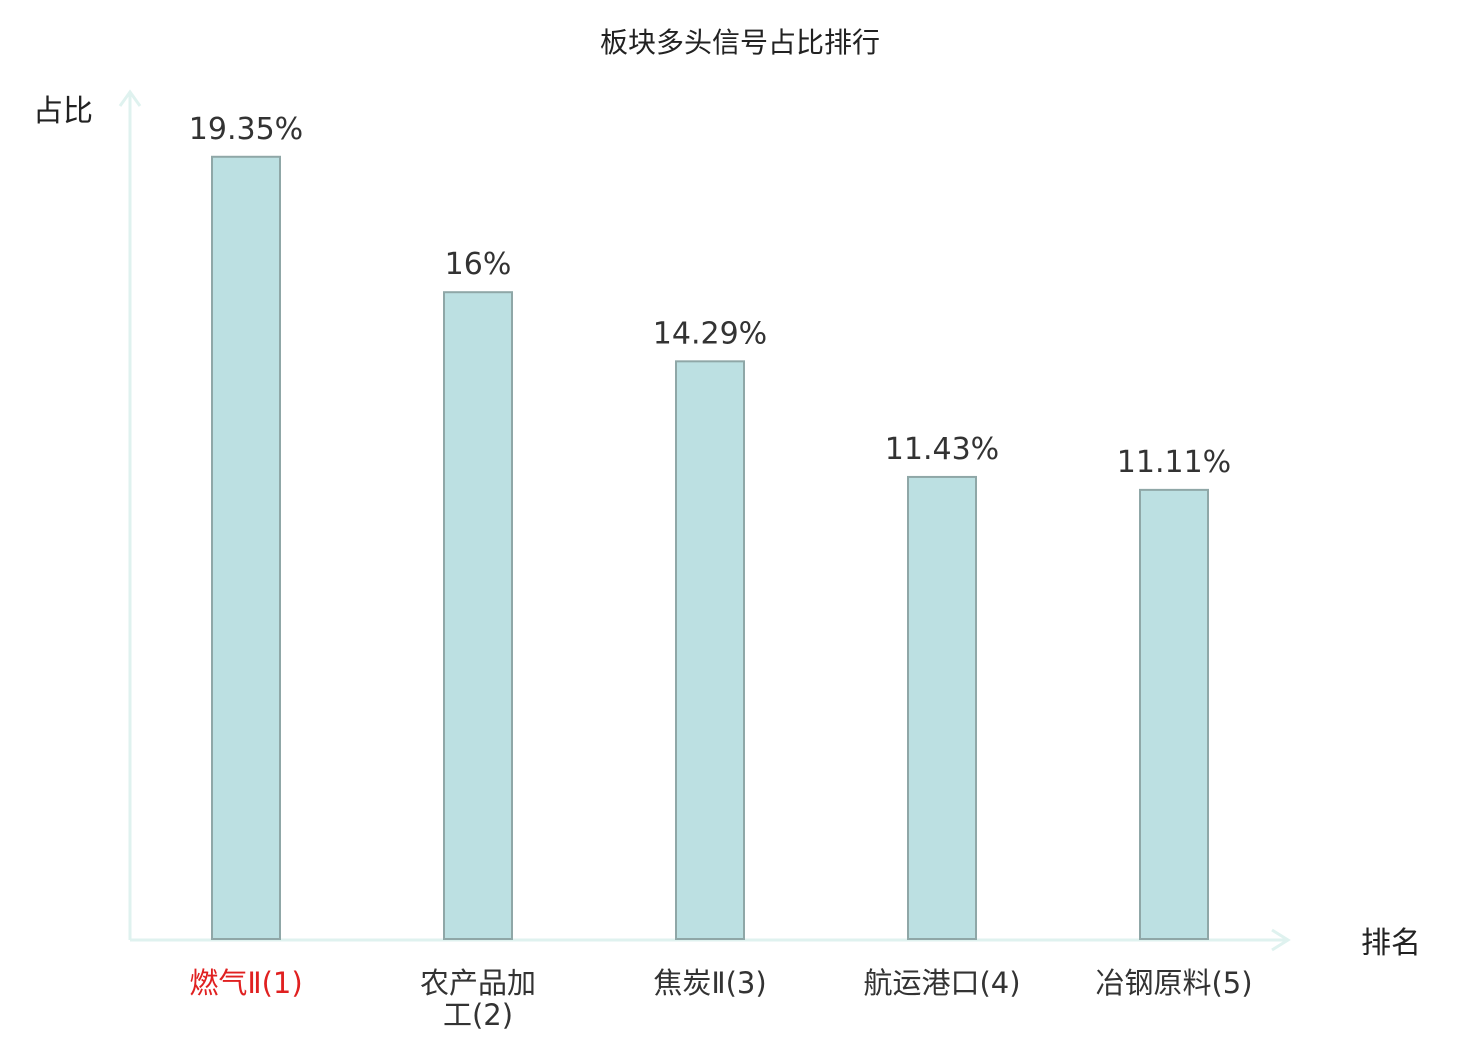  What do you see at coordinates (478, 1015) in the screenshot?
I see `category-label: 工(2)` at bounding box center [478, 1015].